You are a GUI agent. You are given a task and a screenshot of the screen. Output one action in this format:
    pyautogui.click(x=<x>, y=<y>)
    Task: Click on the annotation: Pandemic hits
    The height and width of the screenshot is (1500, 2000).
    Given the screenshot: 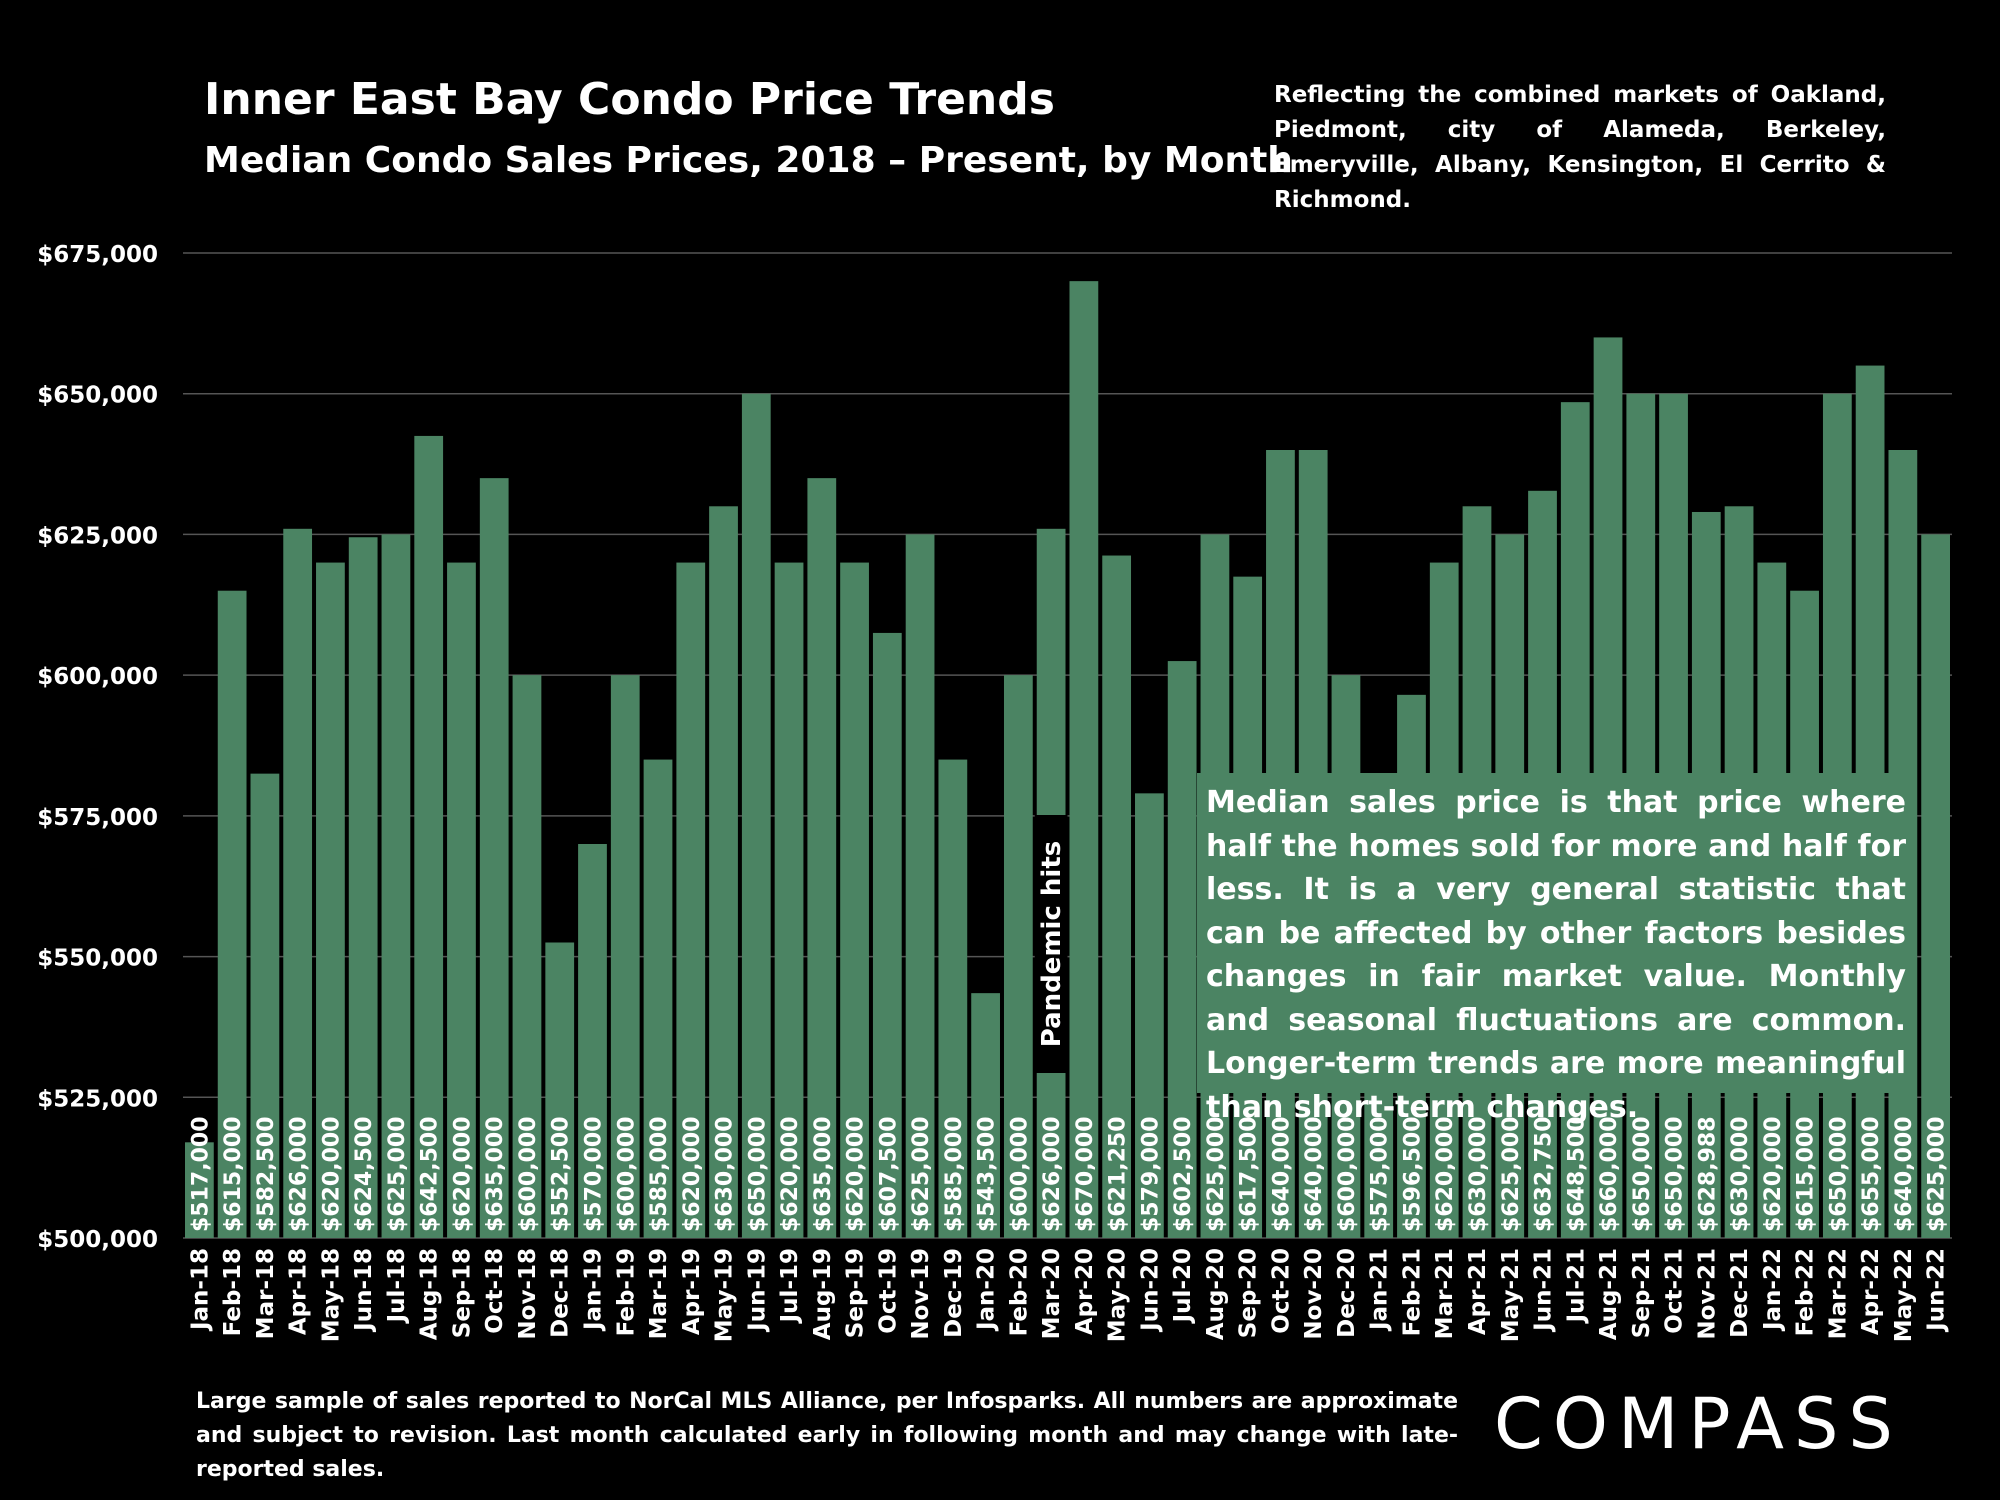 What is the action you would take?
    pyautogui.click(x=1051, y=944)
    